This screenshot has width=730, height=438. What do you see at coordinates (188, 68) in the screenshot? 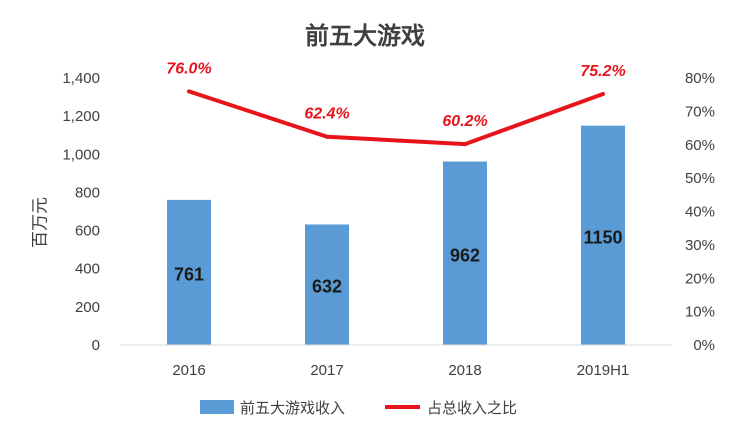
I see `line-data-label: 76.0%` at bounding box center [188, 68].